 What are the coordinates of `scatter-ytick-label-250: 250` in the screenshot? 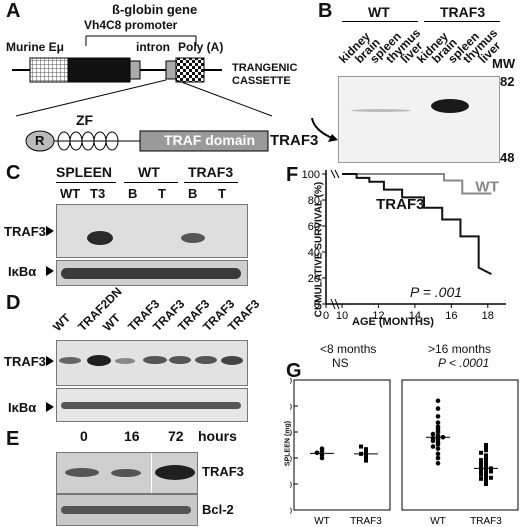 It's located at (291, 381).